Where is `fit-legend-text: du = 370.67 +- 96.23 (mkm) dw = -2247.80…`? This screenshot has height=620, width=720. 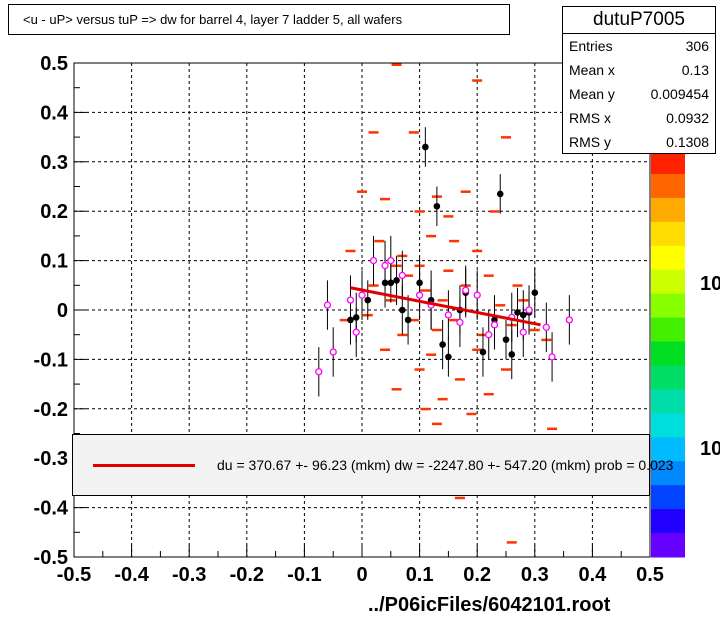
fit-legend-text: du = 370.67 +- 96.23 (mkm) dw = -2247.80… is located at coordinates (445, 465).